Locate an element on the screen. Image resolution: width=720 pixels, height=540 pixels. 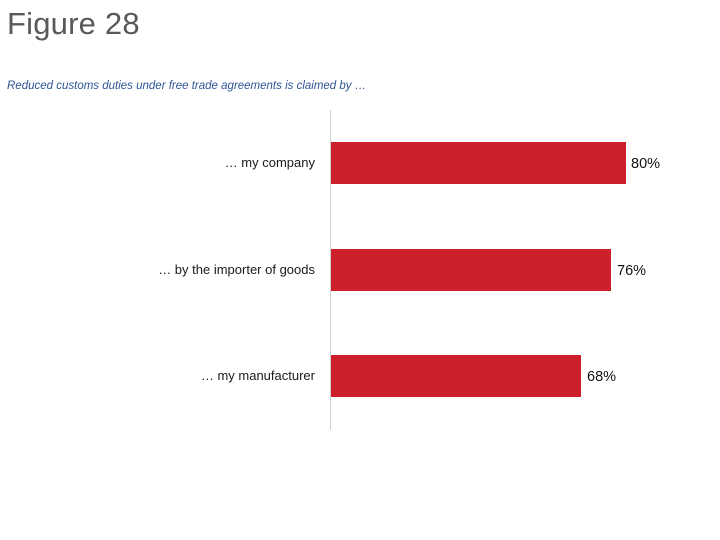
bar-row-my-manufacturer: … my manufacturer 68% is located at coordinates (360, 376).